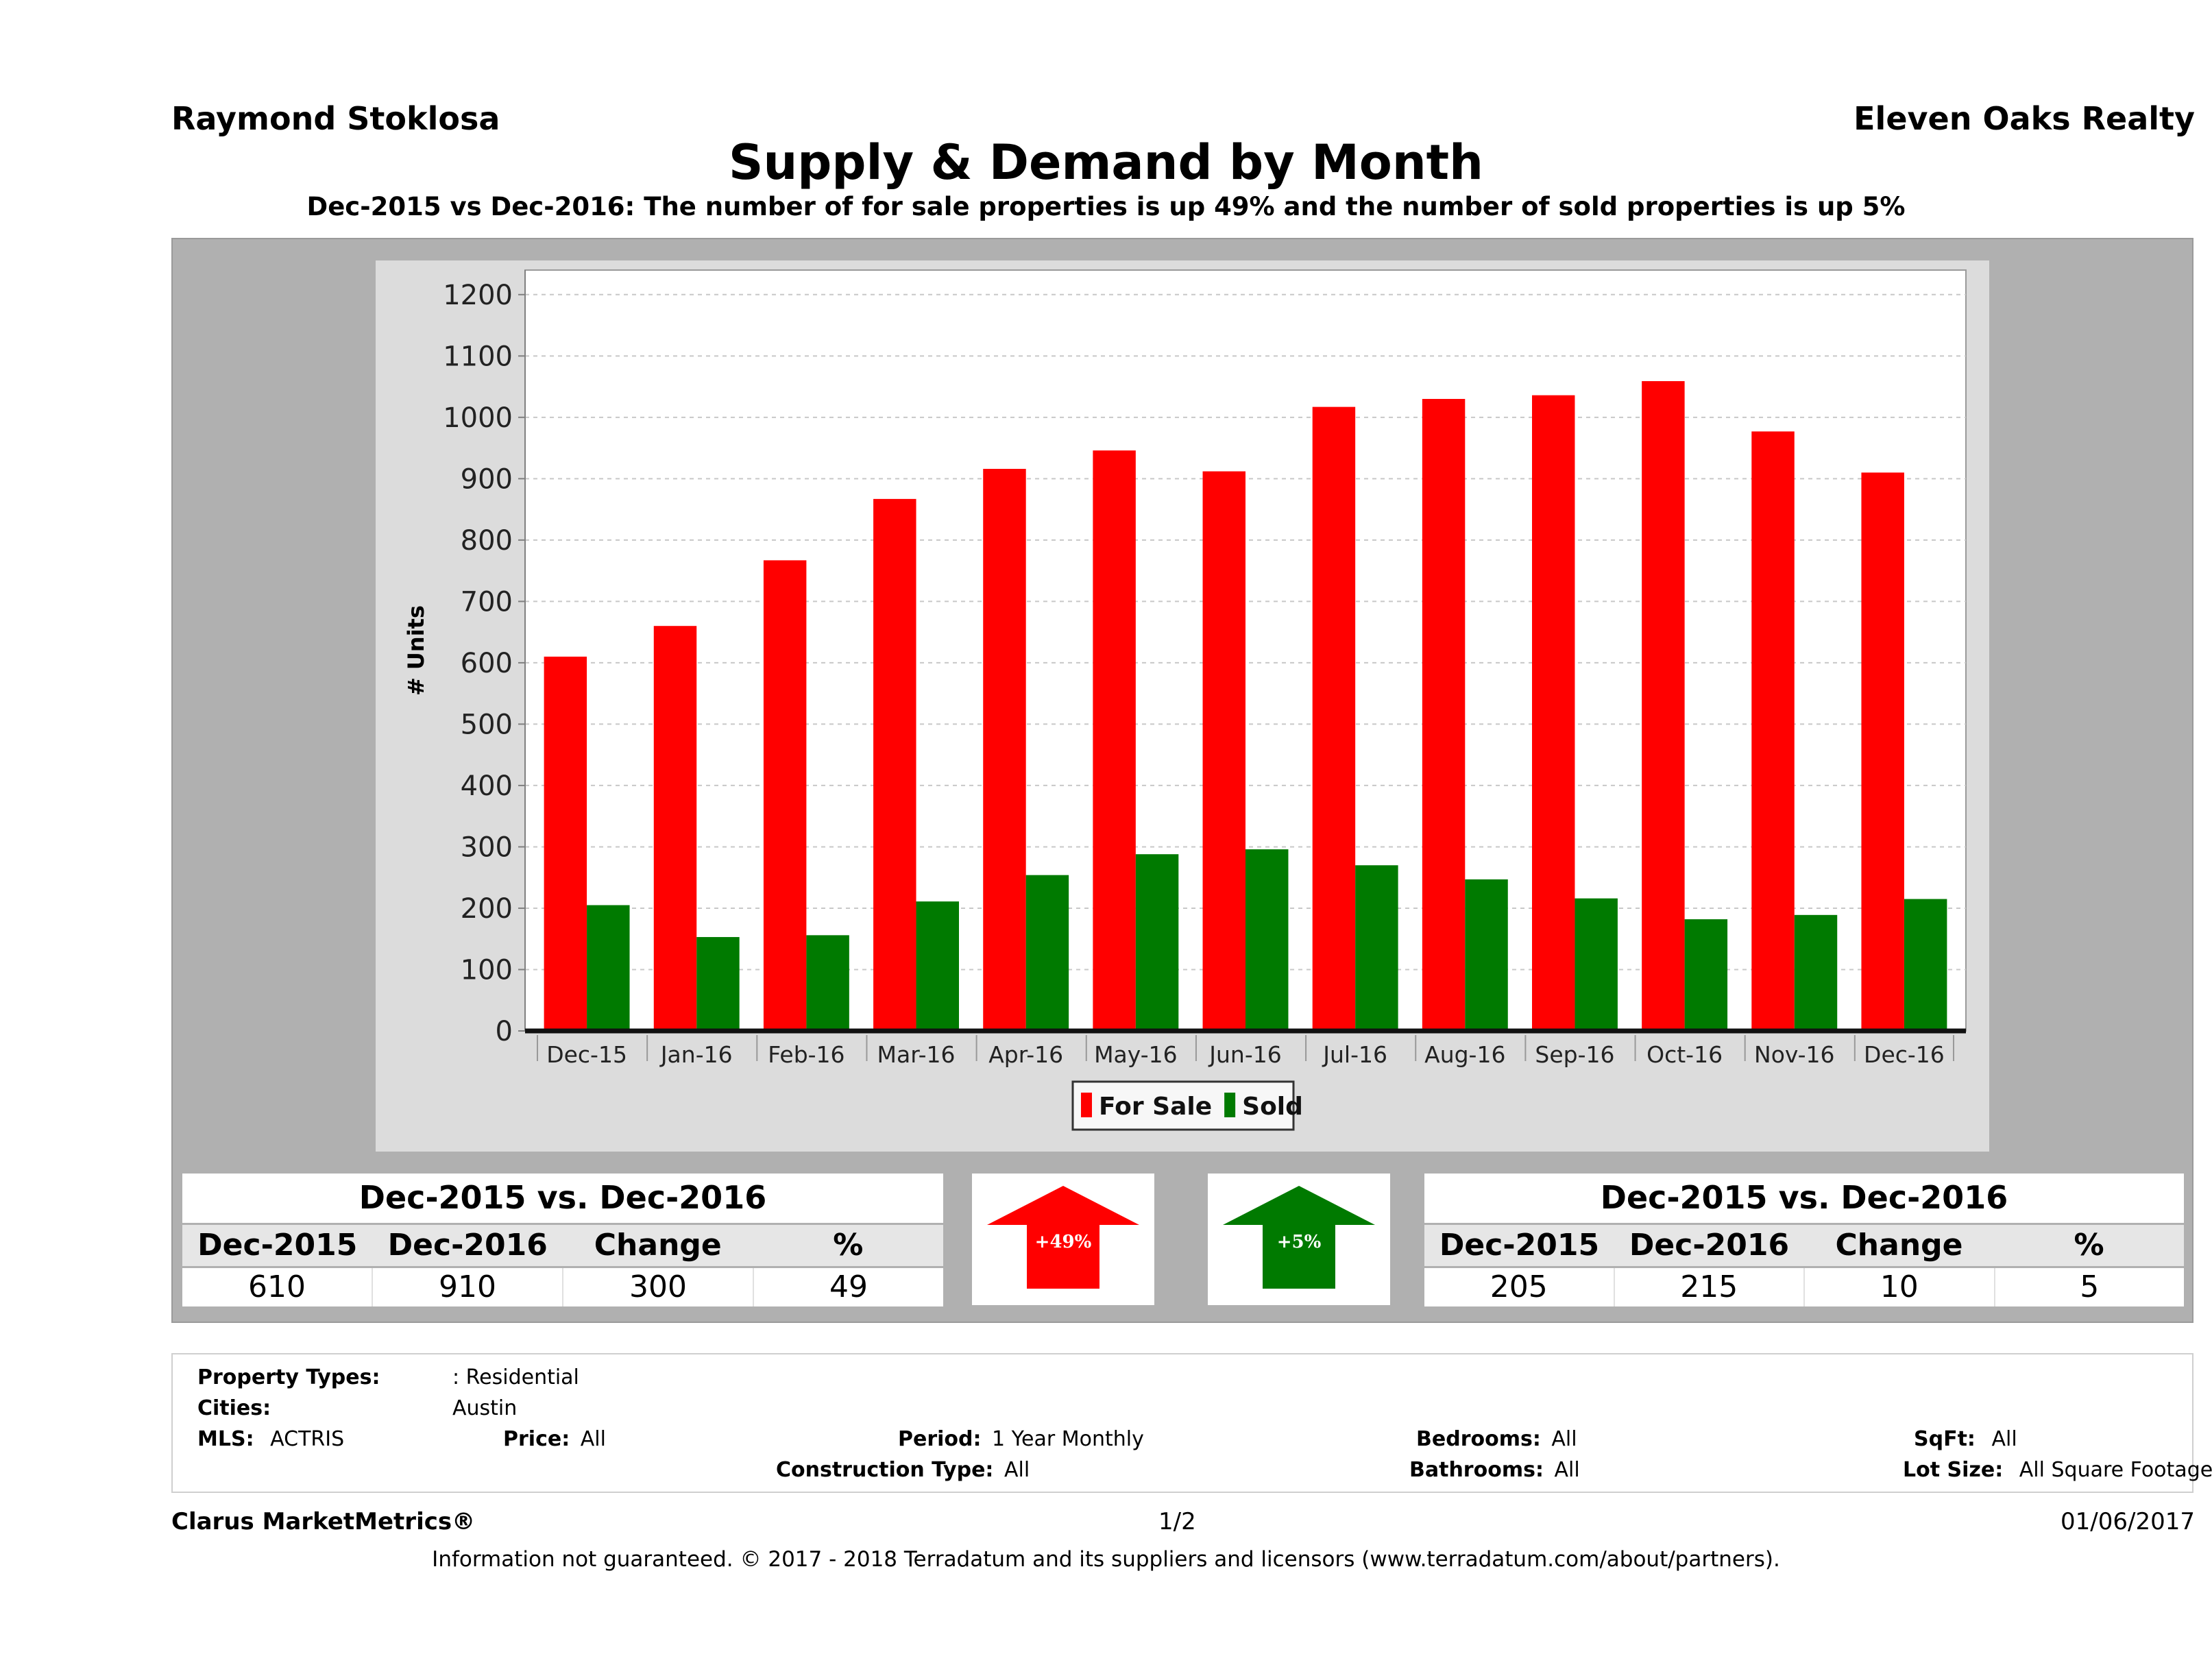  Describe the element at coordinates (2024, 118) in the screenshot. I see `brokerage-name: Eleven Oaks Realty` at that location.